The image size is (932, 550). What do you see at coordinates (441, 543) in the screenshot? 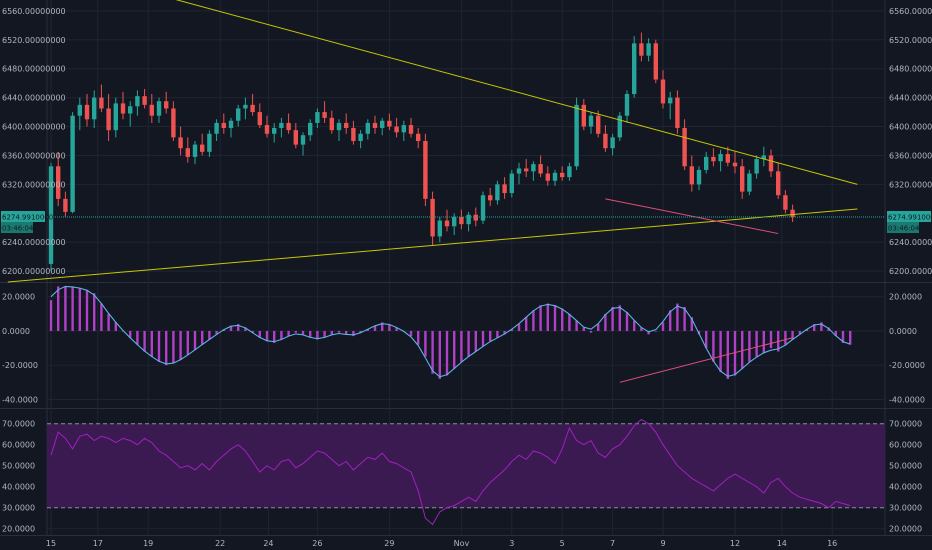
I see `time-axis: 15 17 19 22 24 26 29 Nov 3 5 7 9 12 14 16` at bounding box center [441, 543].